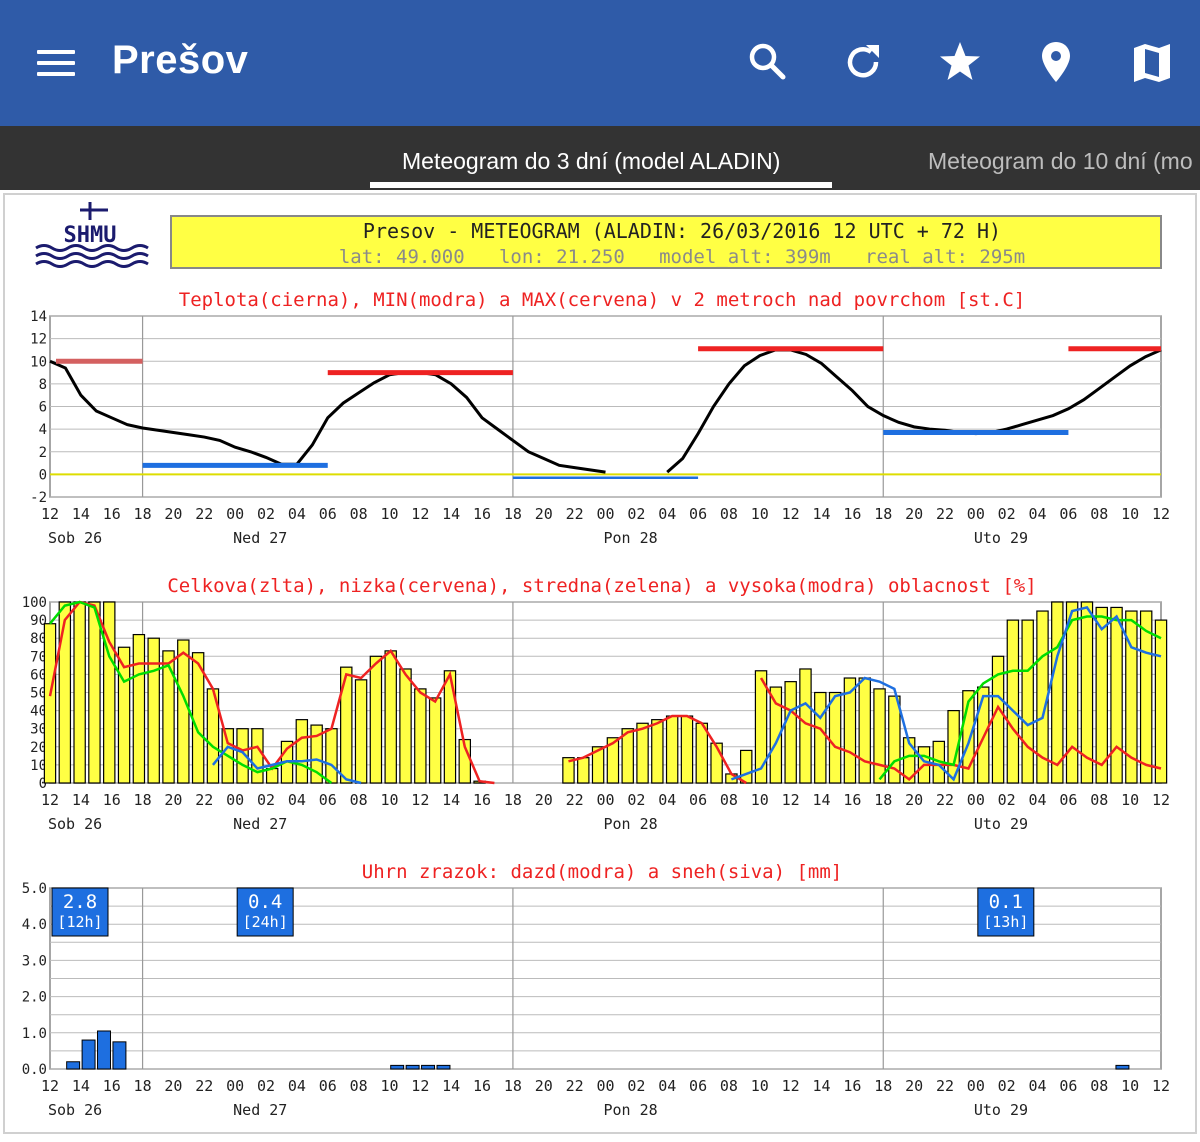  What do you see at coordinates (852, 800) in the screenshot?
I see `cloud-x-tick-label: 16` at bounding box center [852, 800].